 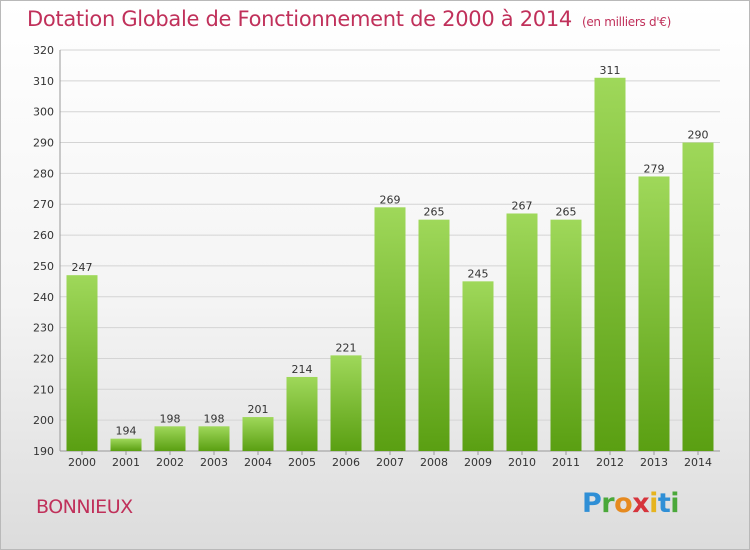 I want to click on x-tick-label-2008: 2008, so click(x=434, y=462).